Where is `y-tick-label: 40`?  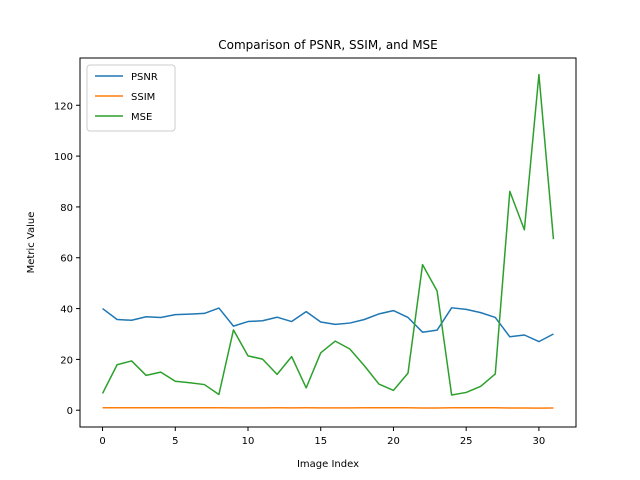 y-tick-label: 40 is located at coordinates (66, 310).